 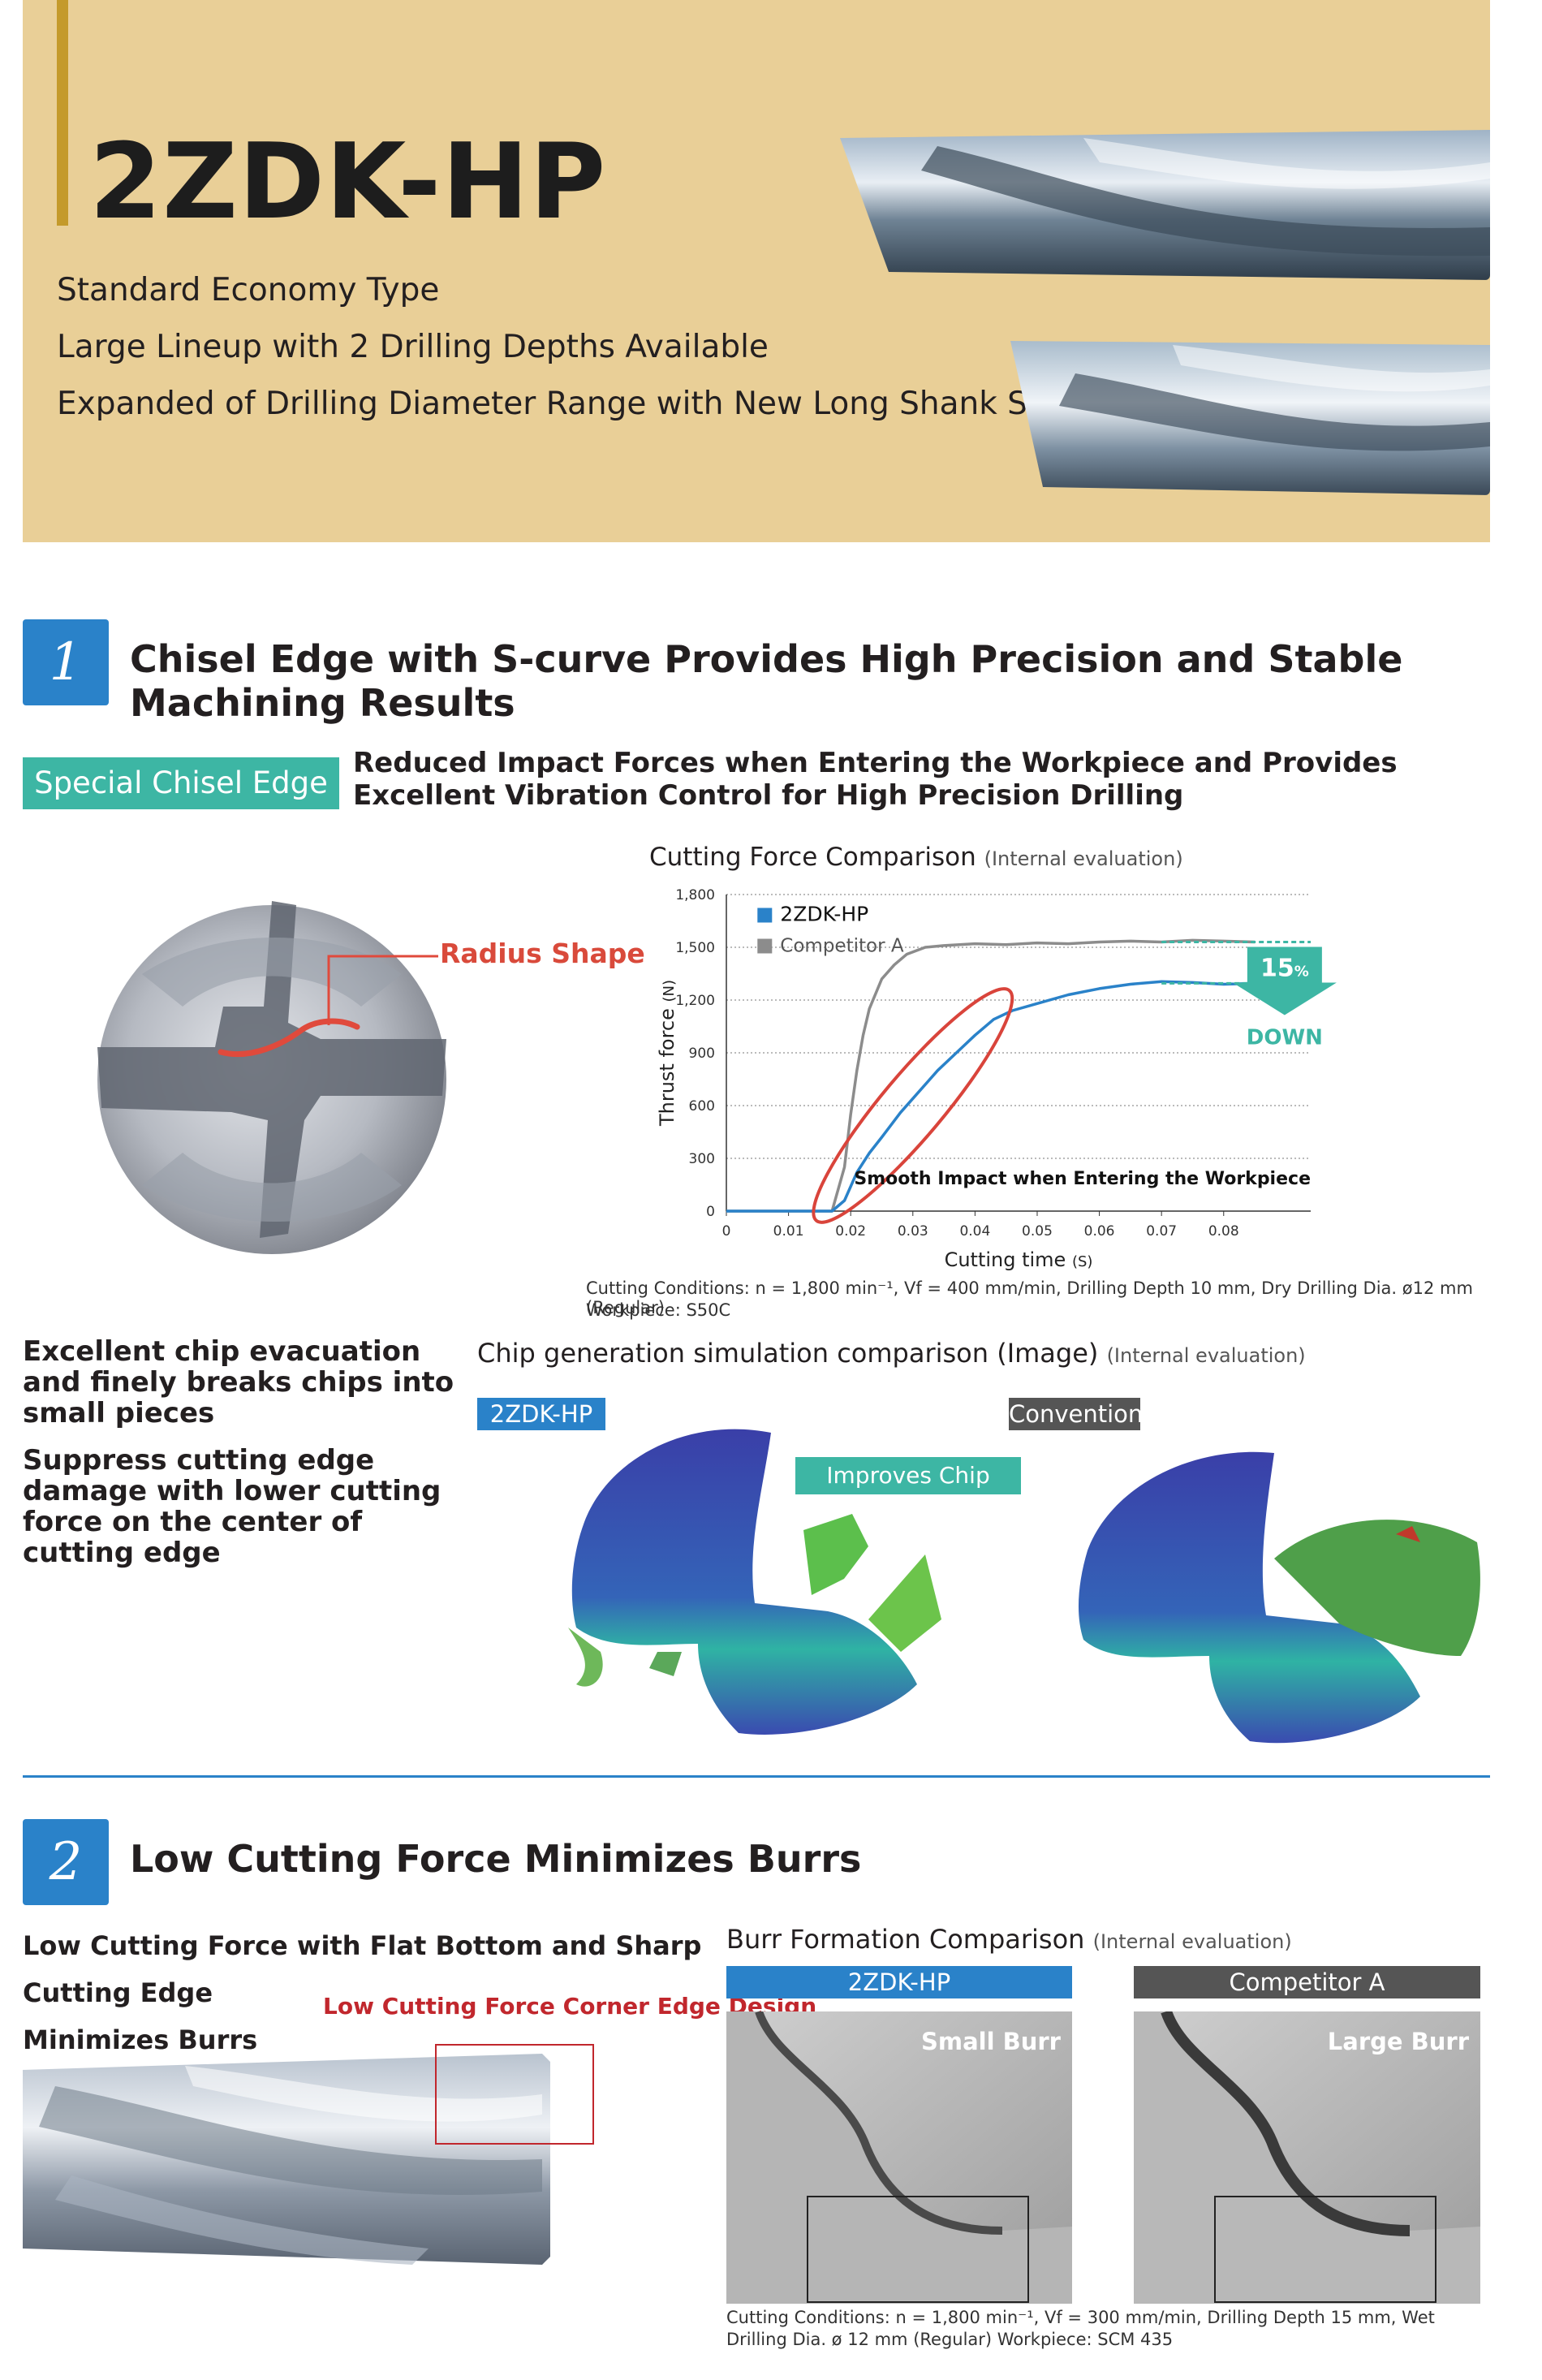 What do you see at coordinates (824, 915) in the screenshot?
I see `legend-label: 2ZDK-HP` at bounding box center [824, 915].